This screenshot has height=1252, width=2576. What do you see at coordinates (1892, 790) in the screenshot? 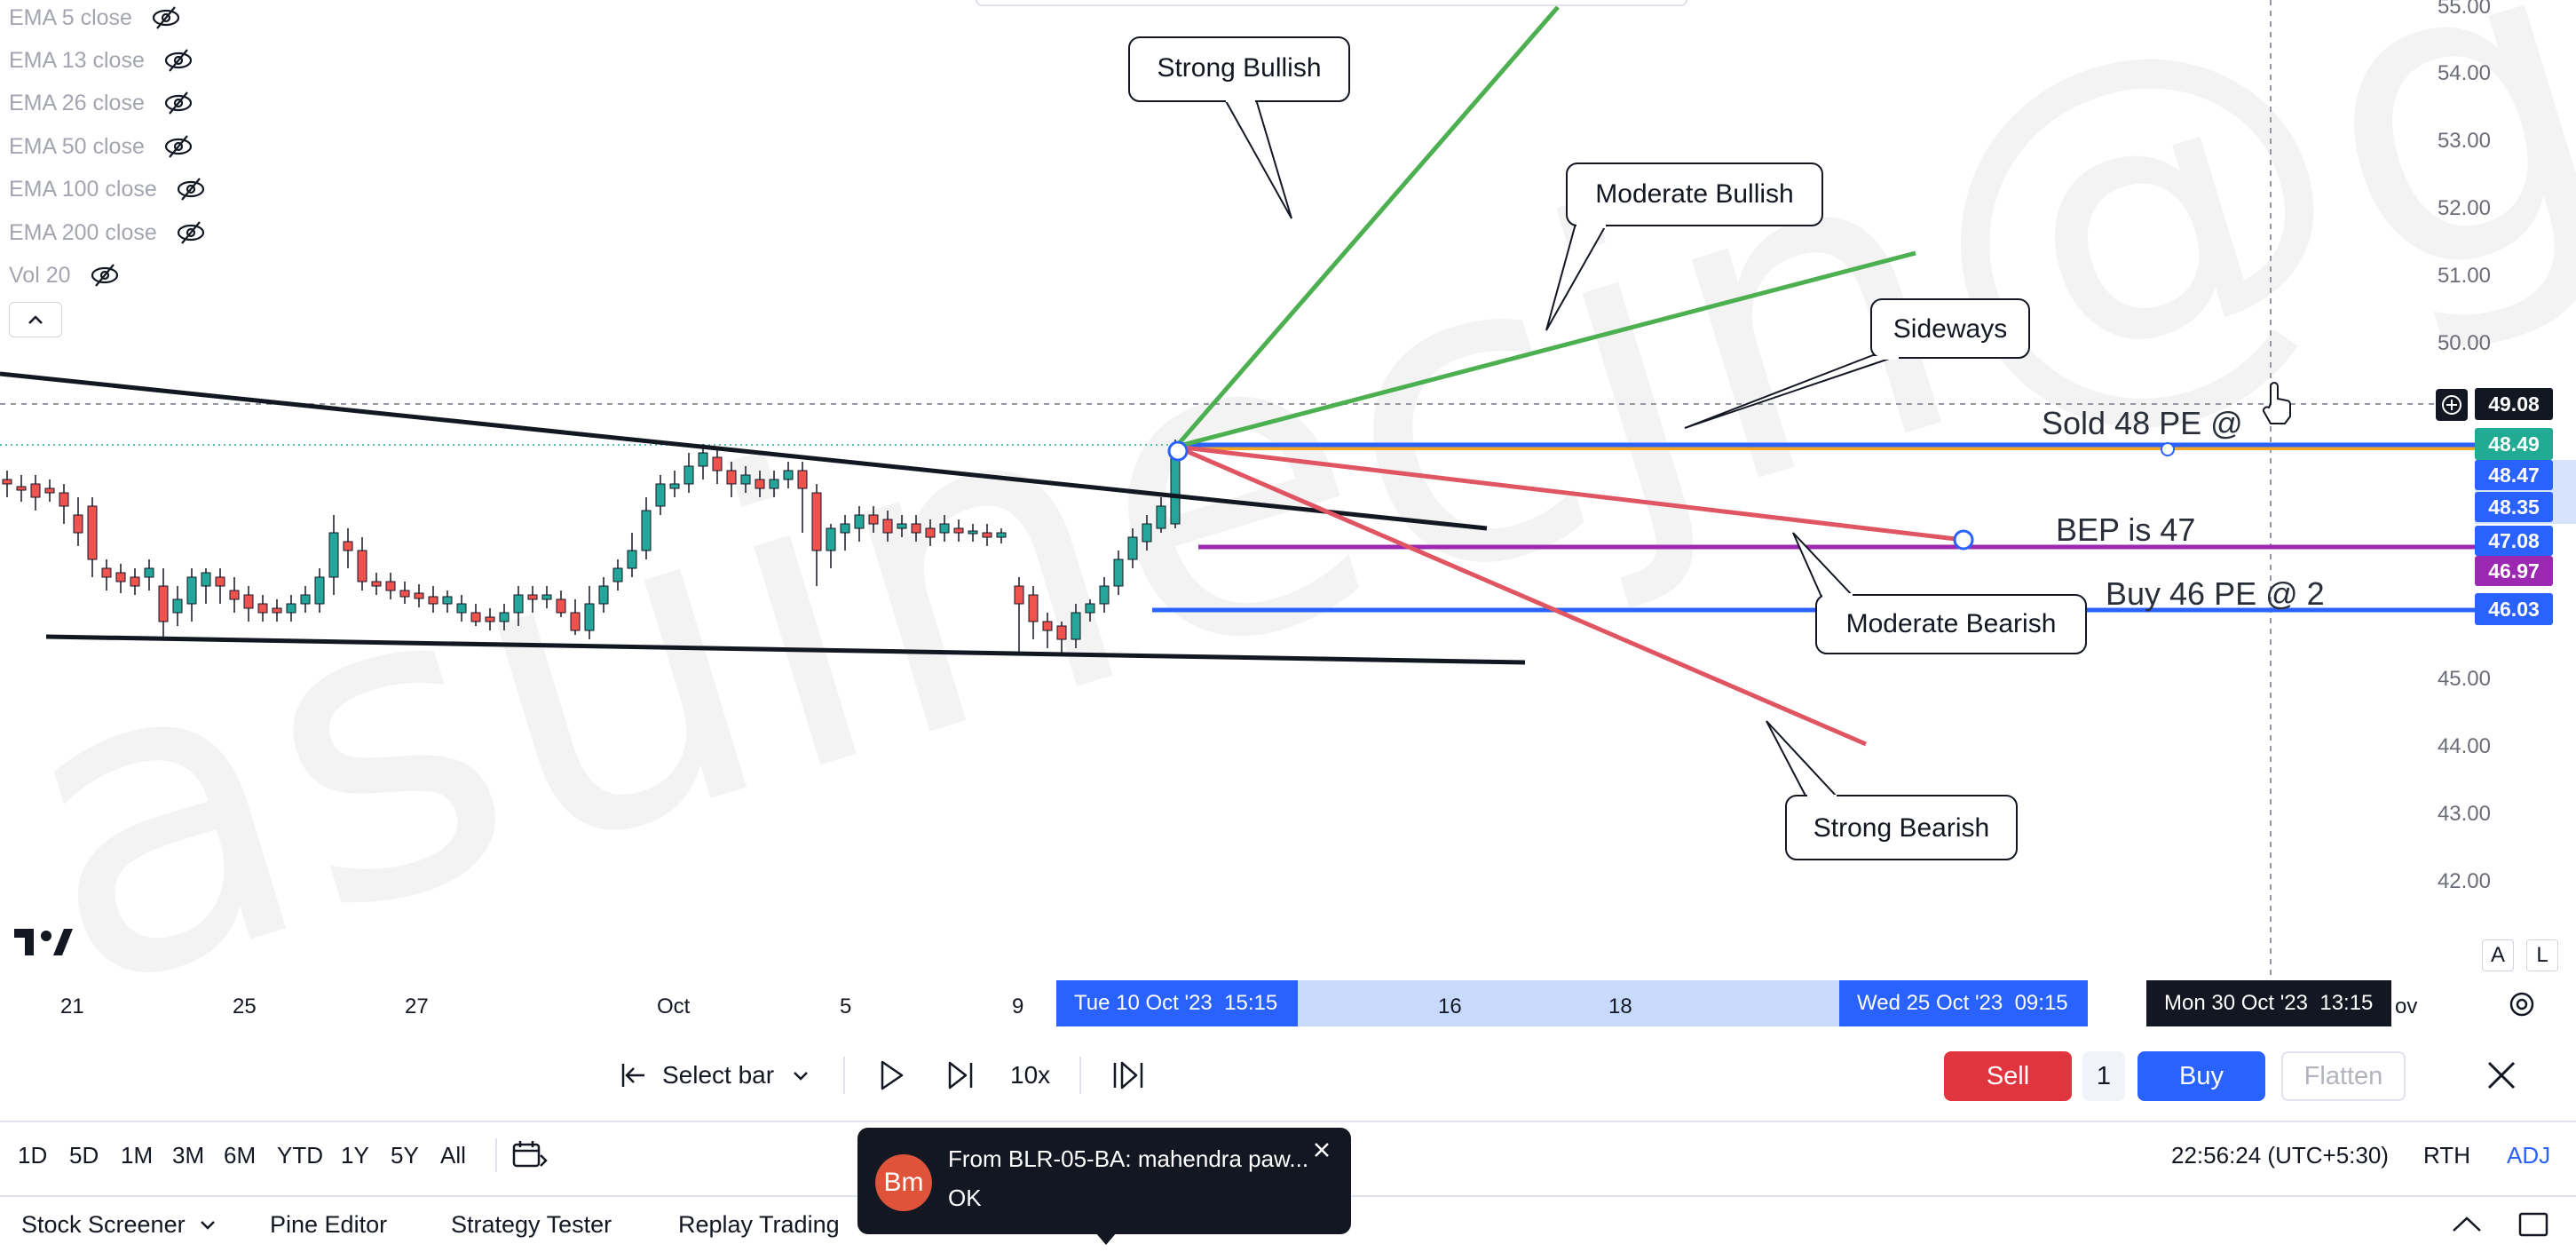
I see `callout-strong-bearish: Strong Bearish` at bounding box center [1892, 790].